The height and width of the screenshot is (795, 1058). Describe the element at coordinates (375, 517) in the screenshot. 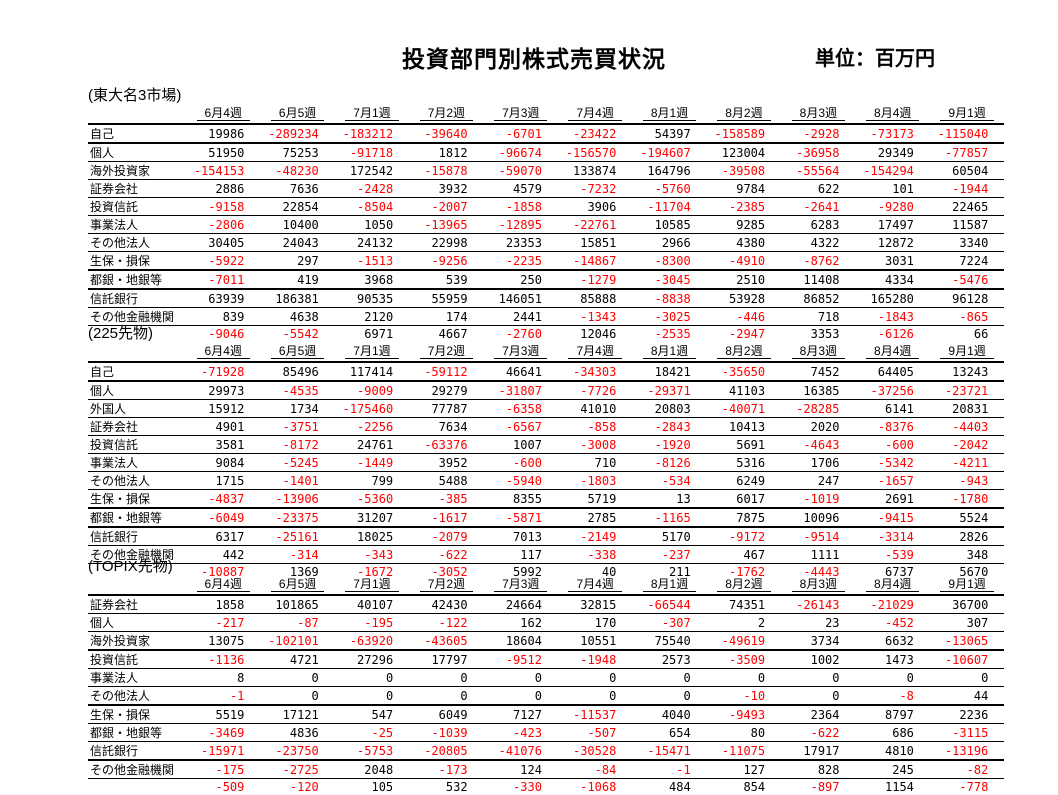

I see `value-cell: 31207` at that location.